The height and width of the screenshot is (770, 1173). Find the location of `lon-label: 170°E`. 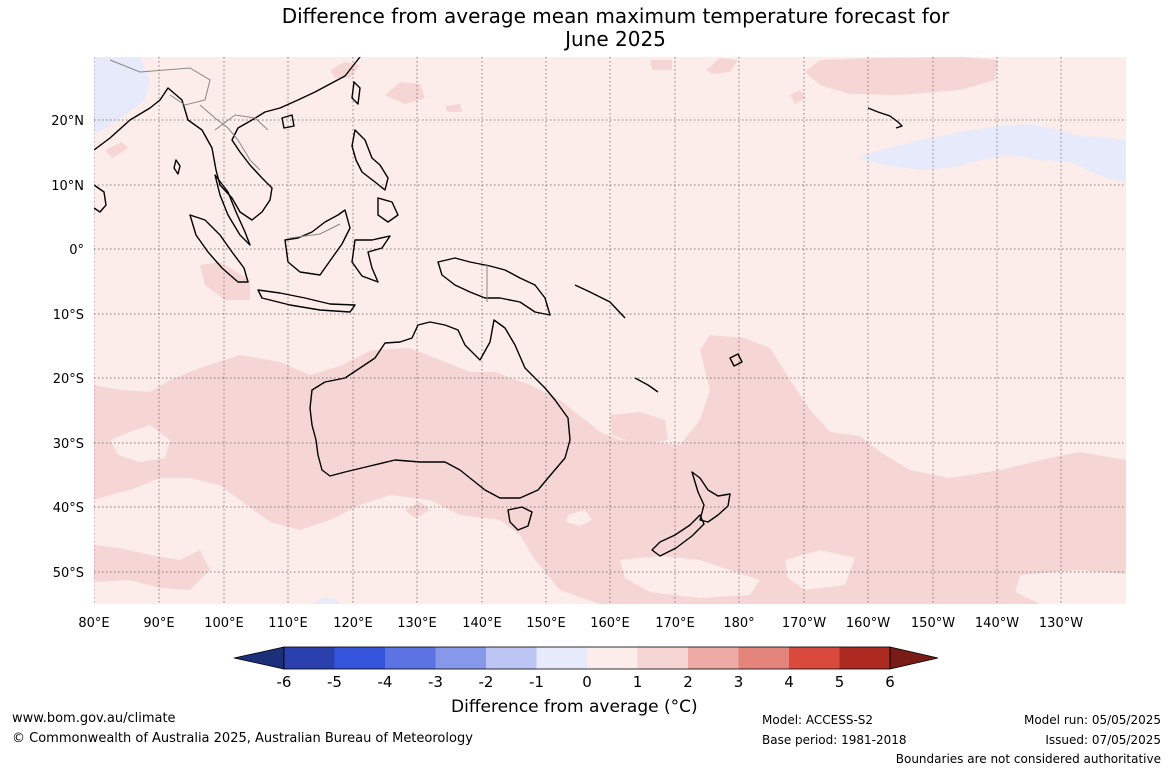

lon-label: 170°E is located at coordinates (675, 623).